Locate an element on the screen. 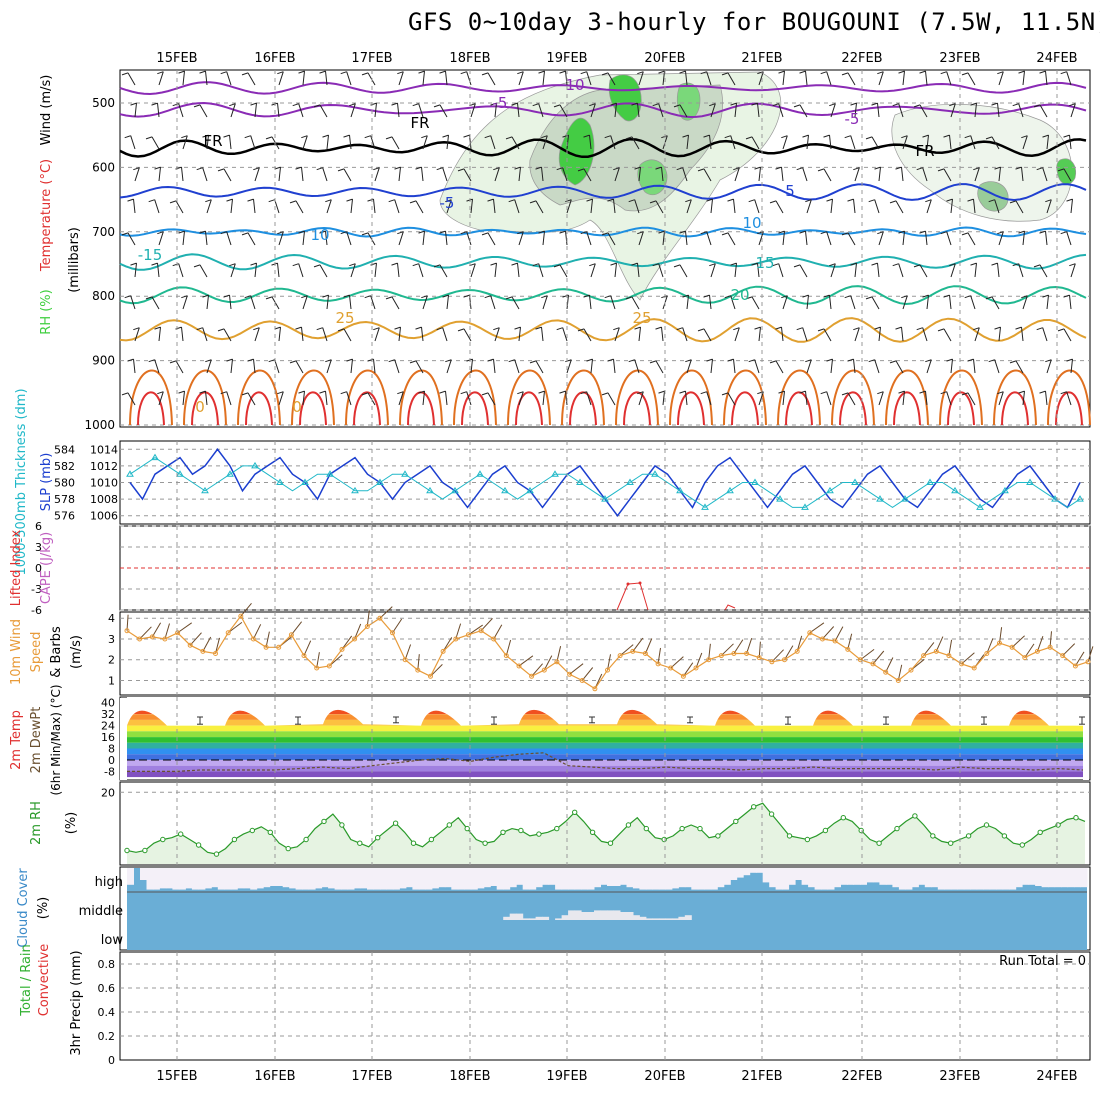 The image size is (1100, 1100). contour-label: 10 is located at coordinates (319, 235).